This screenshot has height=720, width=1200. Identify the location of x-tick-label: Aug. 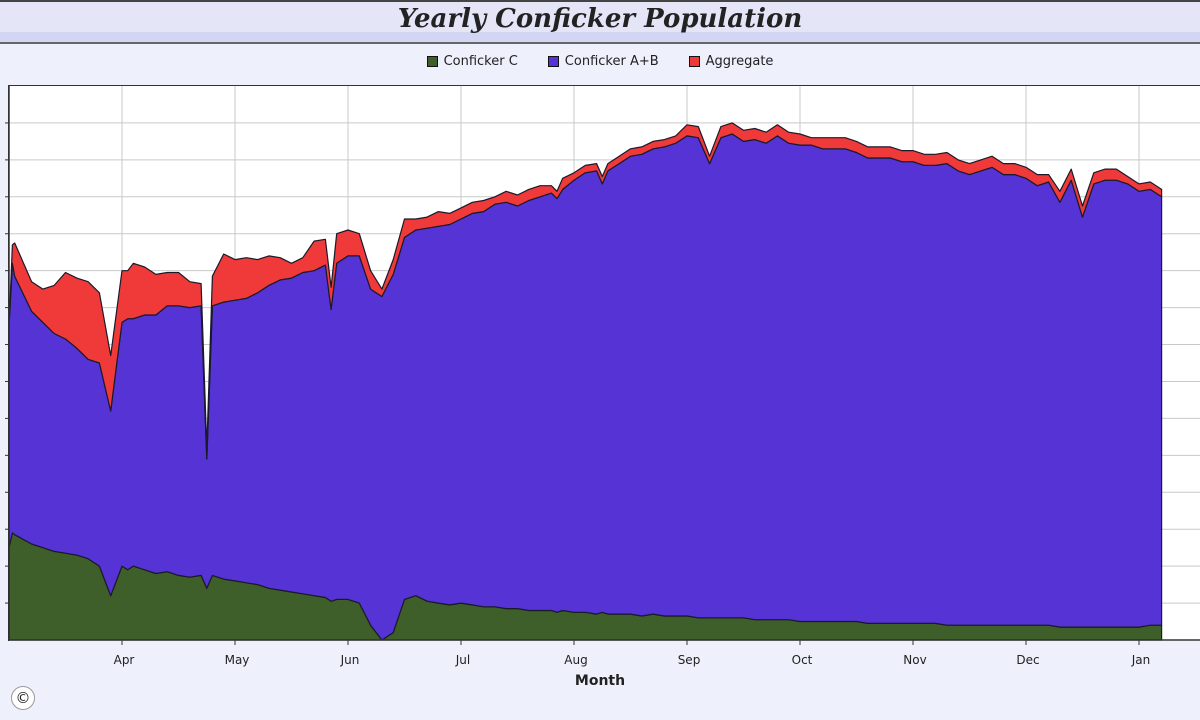
(575, 660).